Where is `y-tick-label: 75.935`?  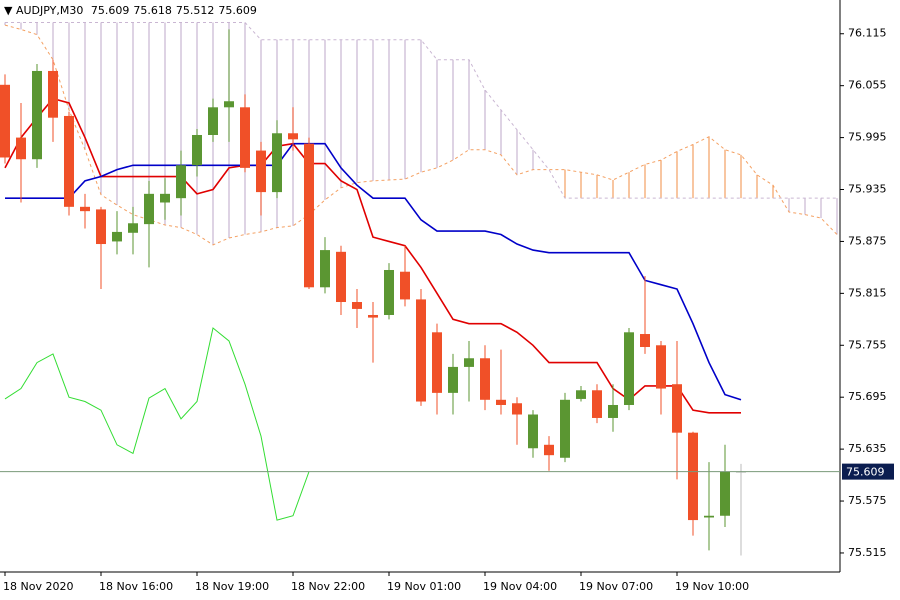 y-tick-label: 75.935 is located at coordinates (867, 189).